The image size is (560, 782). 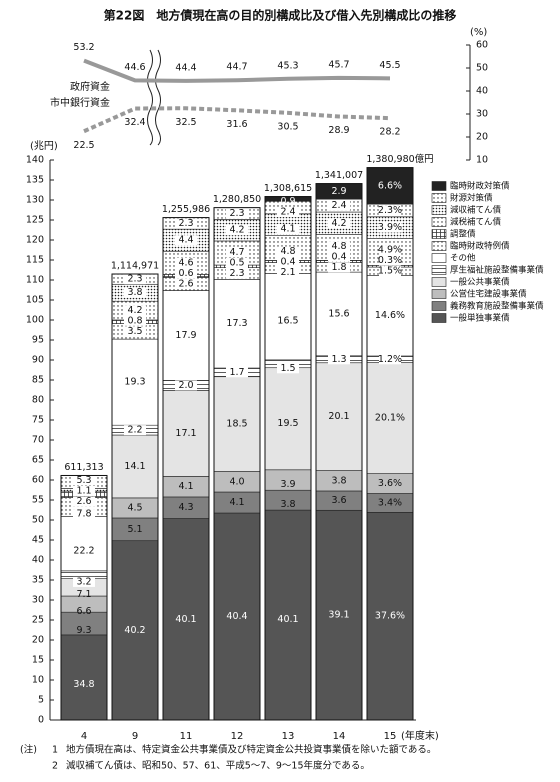 I want to click on y-tick-label: 120, so click(x=35, y=240).